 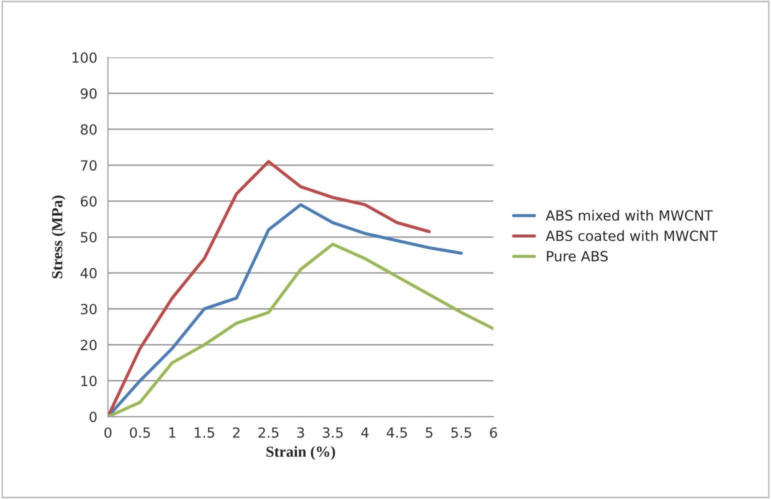 I want to click on x-tick-label: 1, so click(x=172, y=433).